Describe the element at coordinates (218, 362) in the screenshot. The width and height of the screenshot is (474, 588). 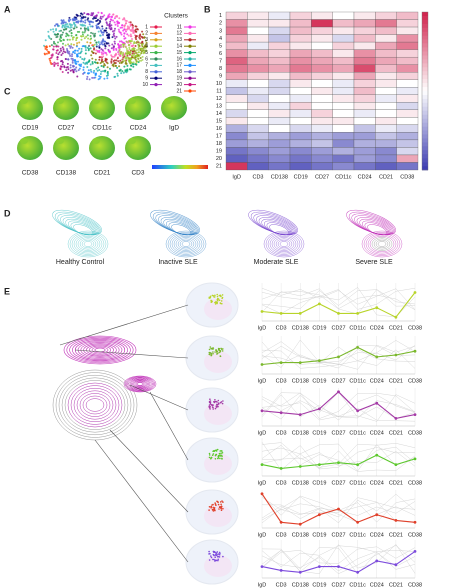
I see `subset-map` at that location.